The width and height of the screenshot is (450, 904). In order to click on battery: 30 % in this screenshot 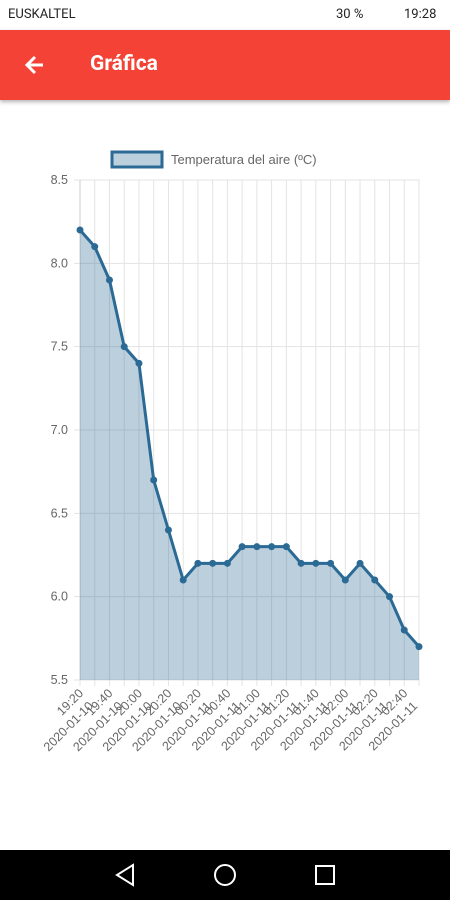, I will do `click(350, 14)`.